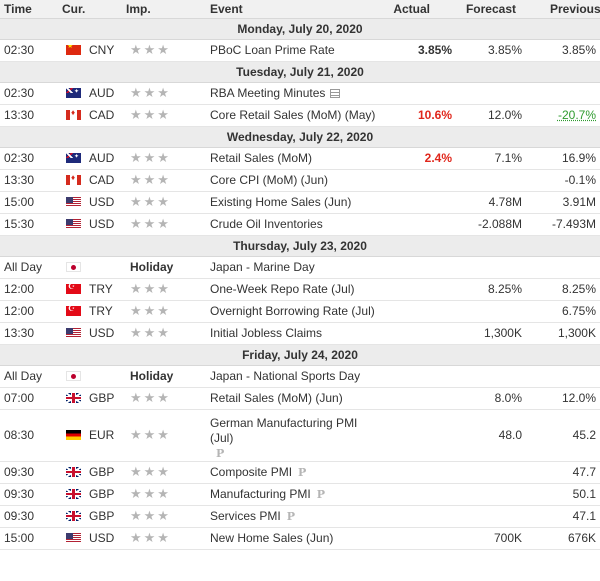  I want to click on event-name-cell: Core CPI (MoM) (Jun), so click(296, 180).